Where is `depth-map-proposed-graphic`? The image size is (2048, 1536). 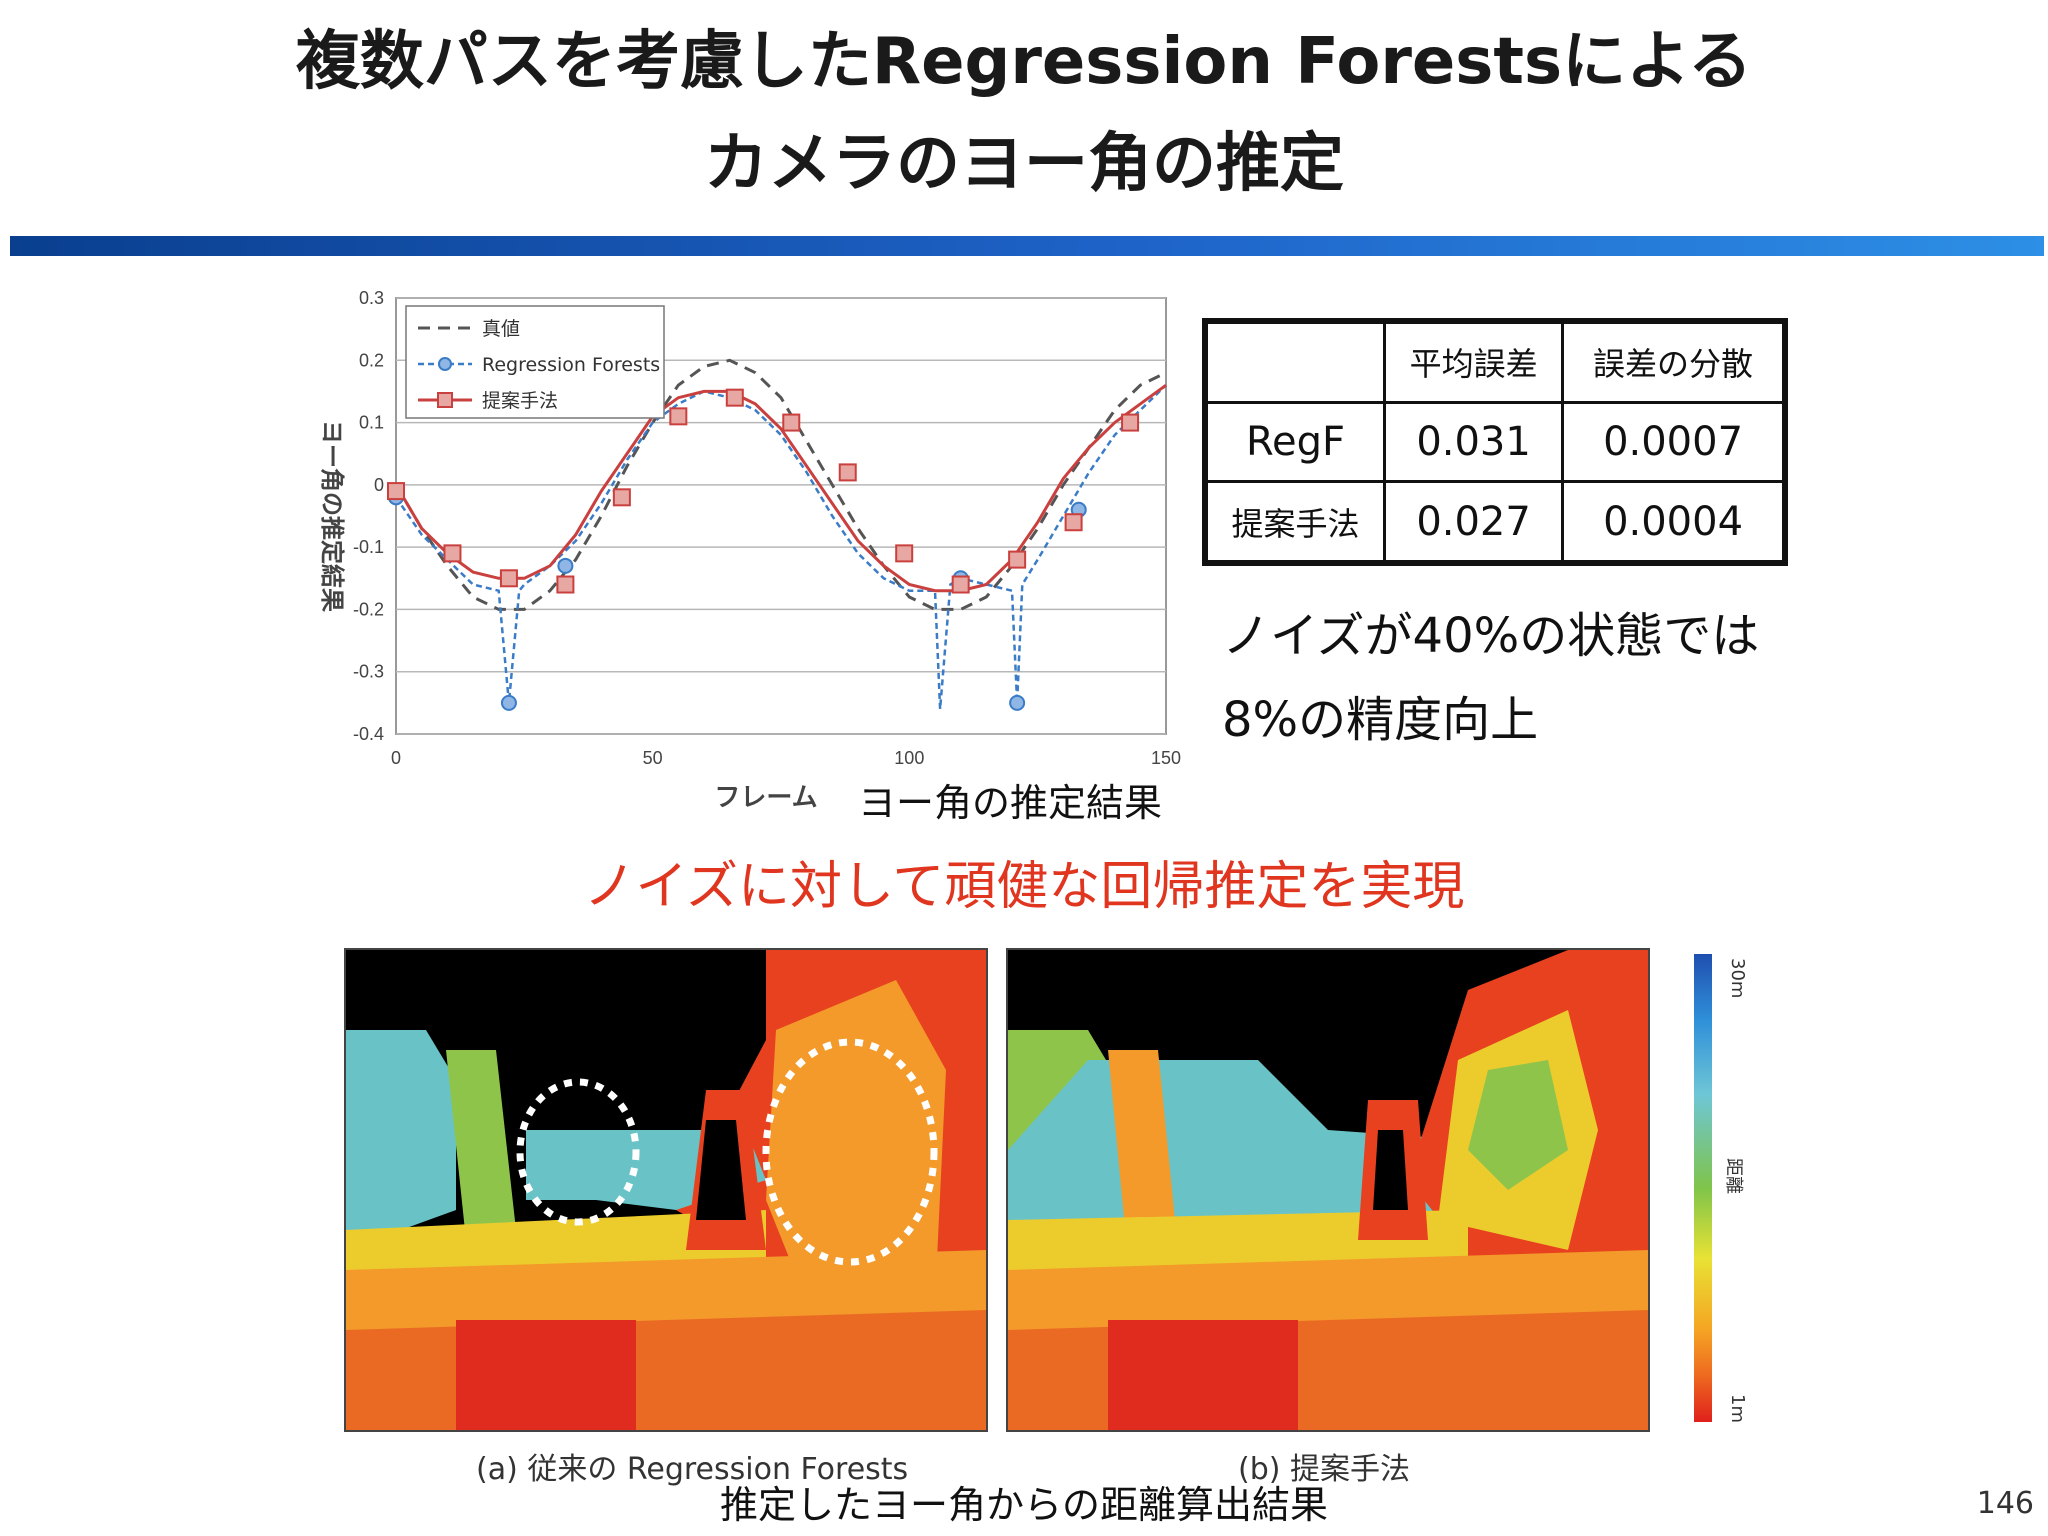
depth-map-proposed-graphic is located at coordinates (1328, 1190).